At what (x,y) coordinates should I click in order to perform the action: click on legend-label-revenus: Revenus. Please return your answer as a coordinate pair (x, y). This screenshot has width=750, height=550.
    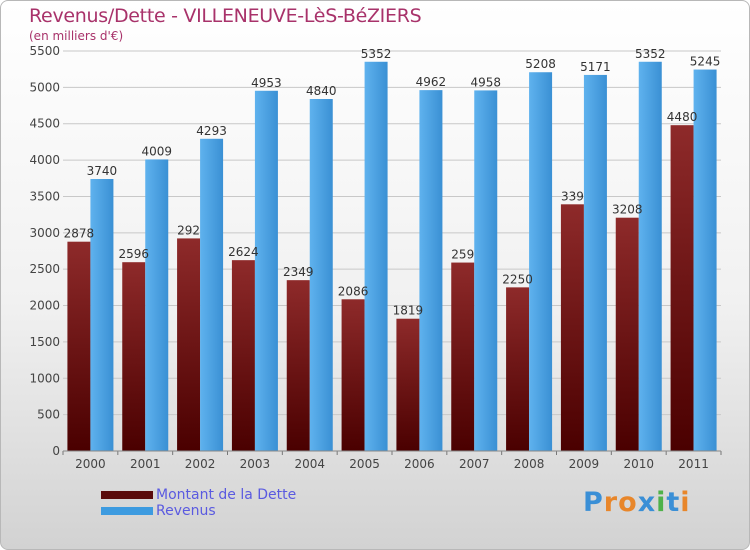
    Looking at the image, I should click on (186, 511).